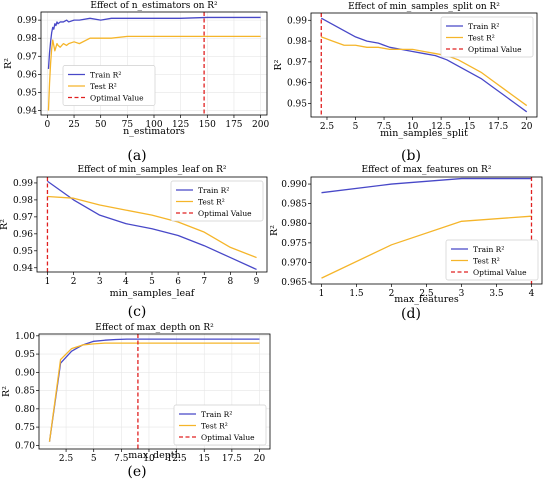  What do you see at coordinates (153, 125) in the screenshot?
I see `x-tick-label: 100` at bounding box center [153, 125].